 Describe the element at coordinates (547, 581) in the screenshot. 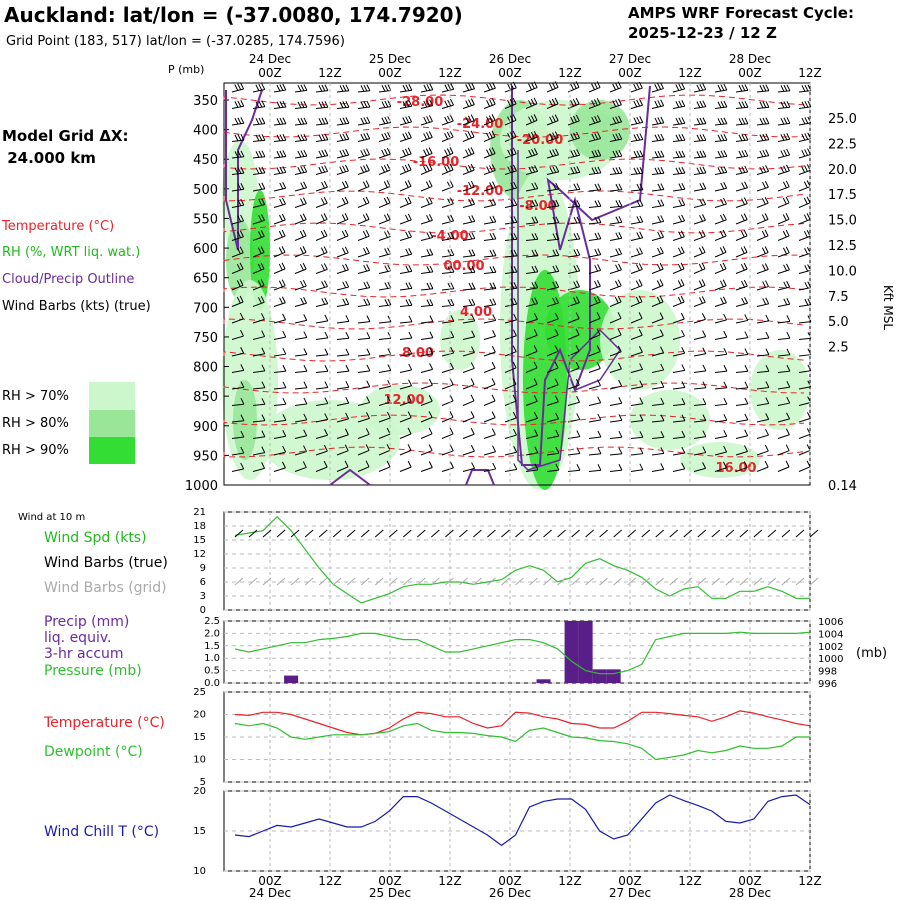

I see `wind-barb-grid` at that location.